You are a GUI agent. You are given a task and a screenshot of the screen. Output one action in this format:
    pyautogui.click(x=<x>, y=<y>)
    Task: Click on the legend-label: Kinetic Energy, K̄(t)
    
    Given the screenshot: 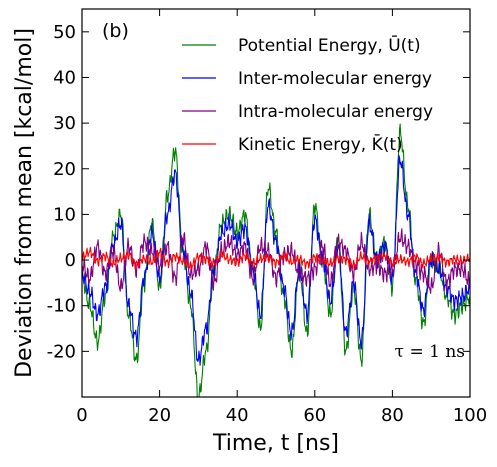 What is the action you would take?
    pyautogui.click(x=320, y=144)
    